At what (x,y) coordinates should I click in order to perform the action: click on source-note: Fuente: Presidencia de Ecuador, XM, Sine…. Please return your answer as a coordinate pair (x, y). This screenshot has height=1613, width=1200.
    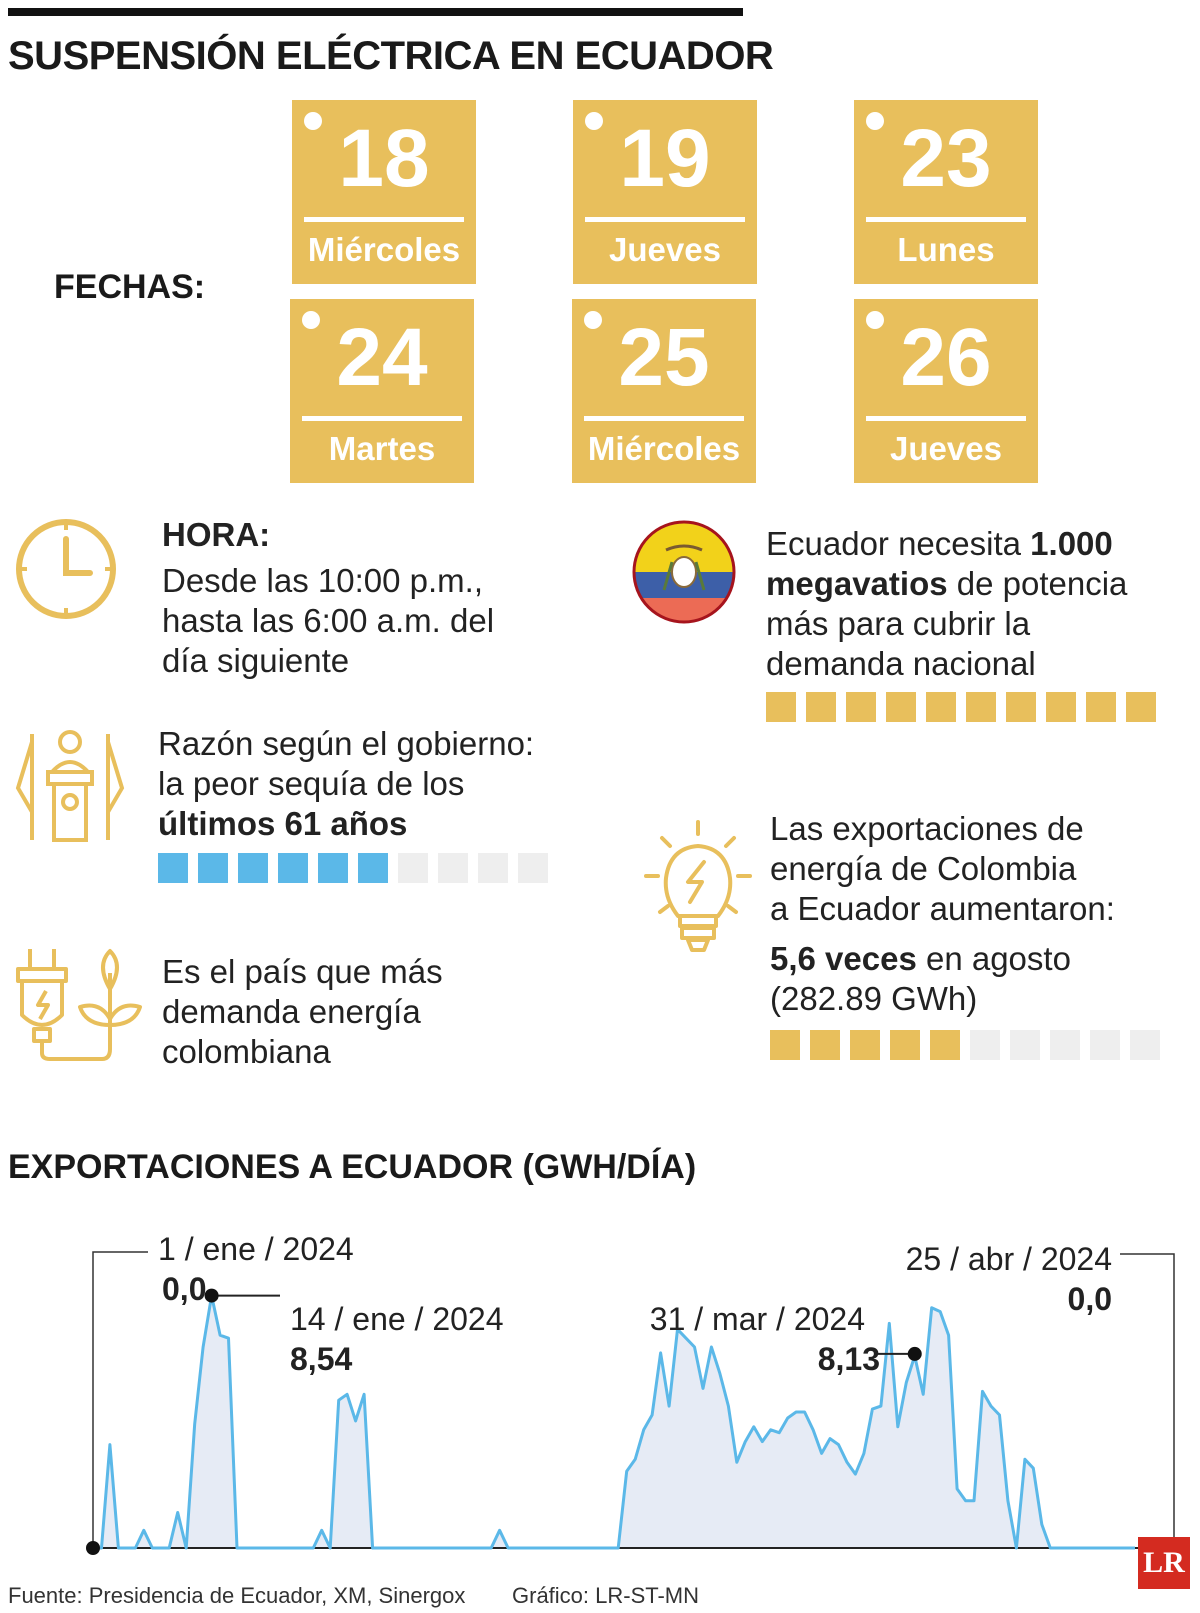
    Looking at the image, I should click on (237, 1595).